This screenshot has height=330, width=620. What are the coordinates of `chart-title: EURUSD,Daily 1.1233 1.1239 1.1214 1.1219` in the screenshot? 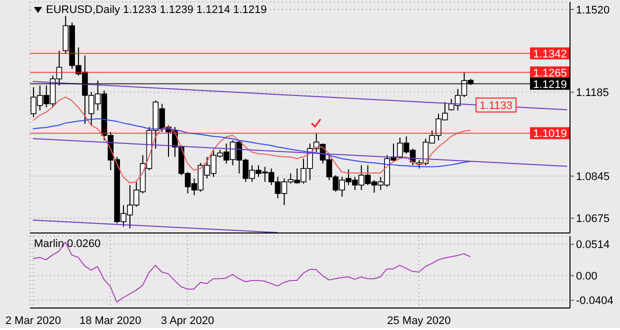 It's located at (156, 10).